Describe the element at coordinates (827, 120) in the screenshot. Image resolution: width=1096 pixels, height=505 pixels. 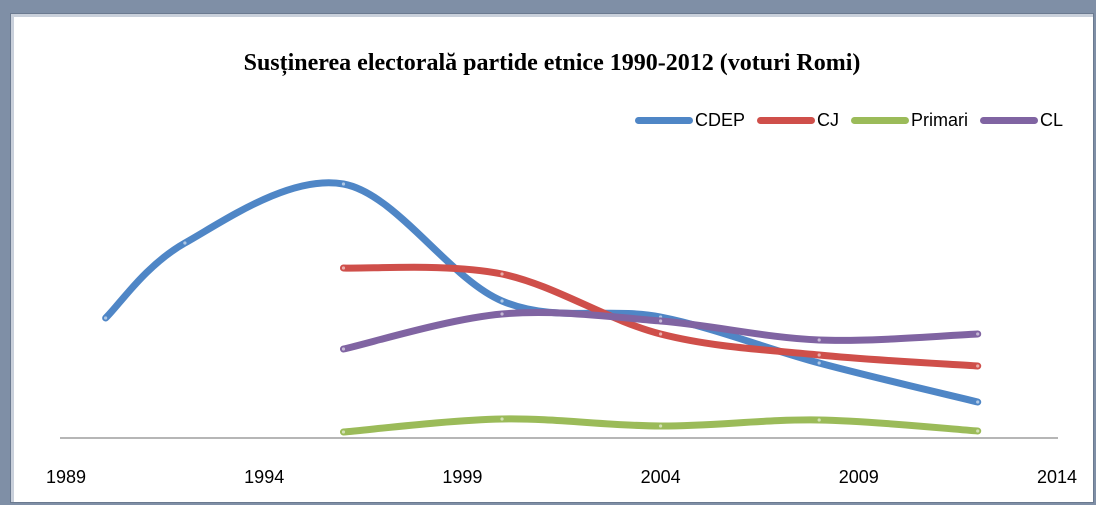
I see `legend-label-cj: CJ` at that location.